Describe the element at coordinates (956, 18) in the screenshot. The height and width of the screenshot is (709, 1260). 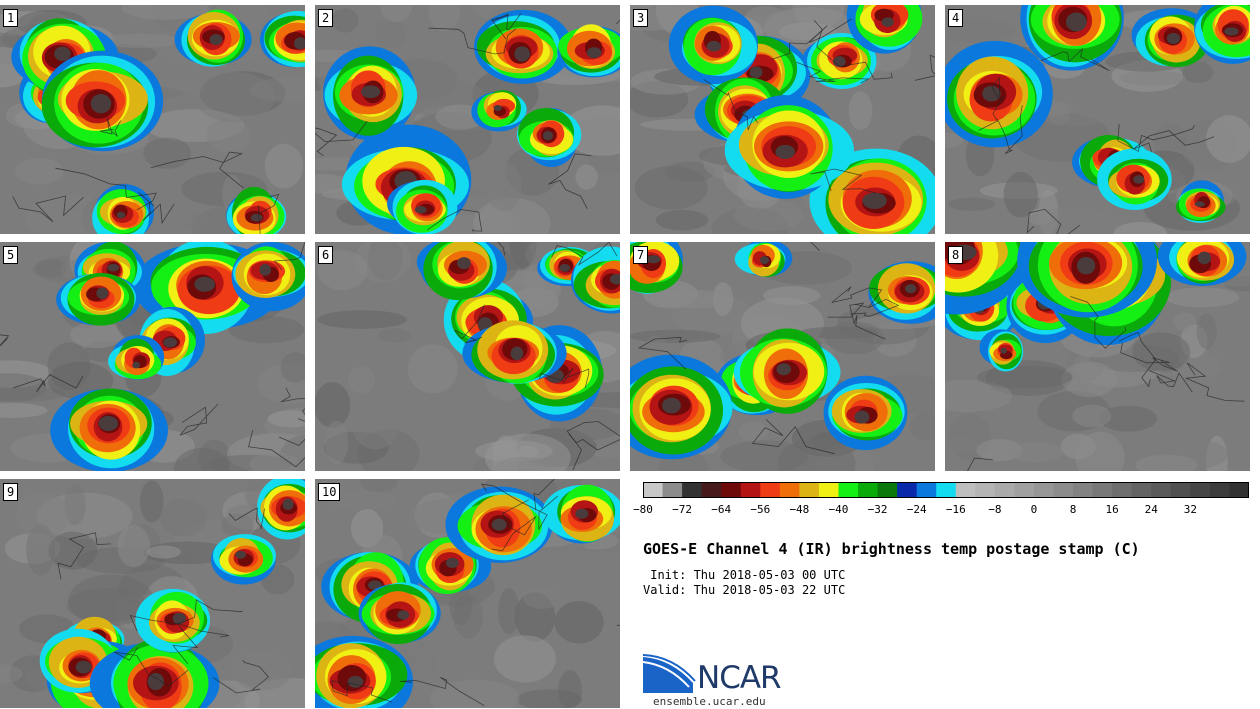
I see `member-number: 4` at that location.